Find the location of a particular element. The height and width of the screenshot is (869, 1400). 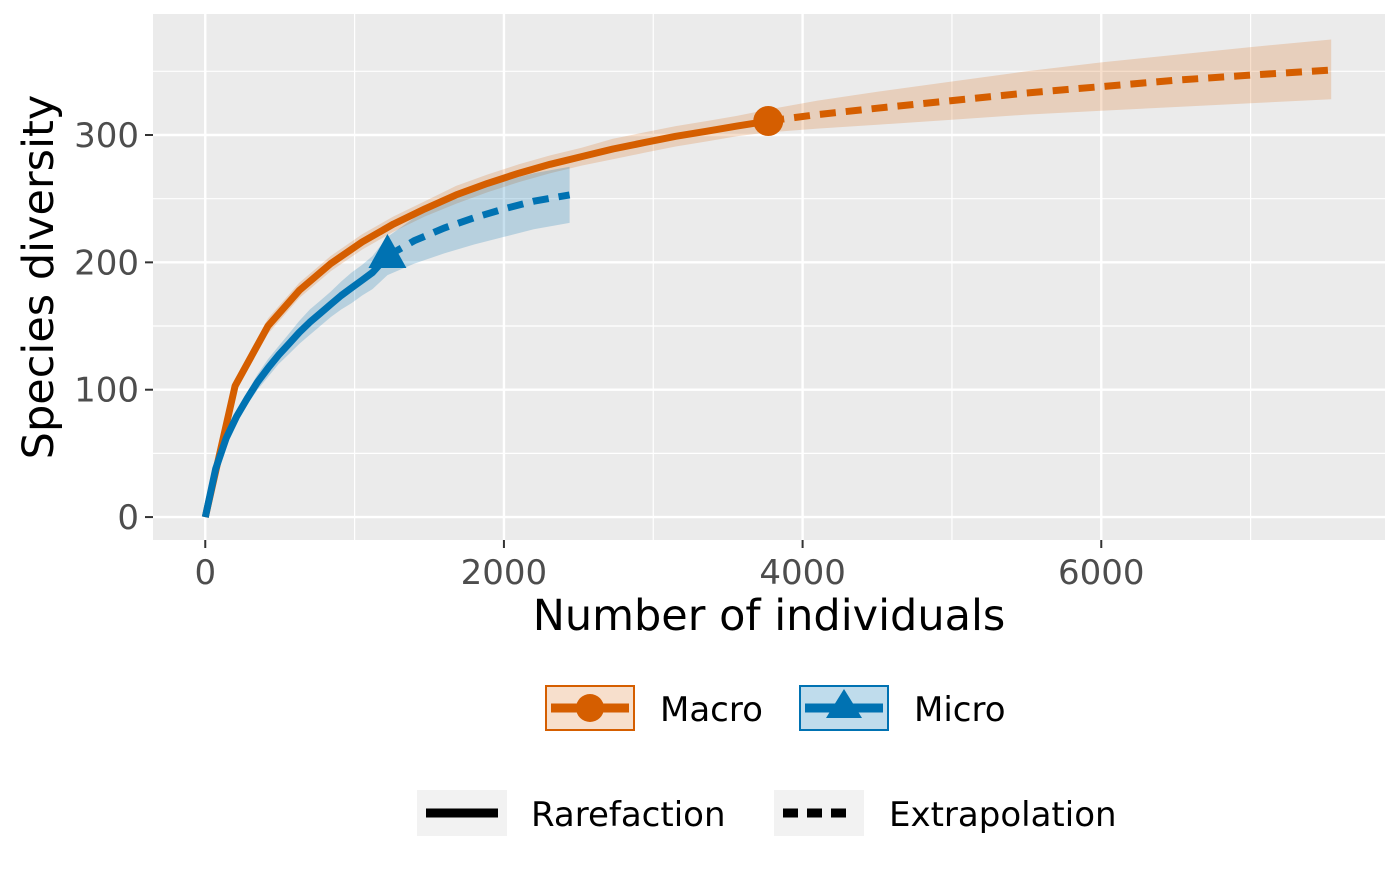

legend-key-macro-marker is located at coordinates (590, 708).